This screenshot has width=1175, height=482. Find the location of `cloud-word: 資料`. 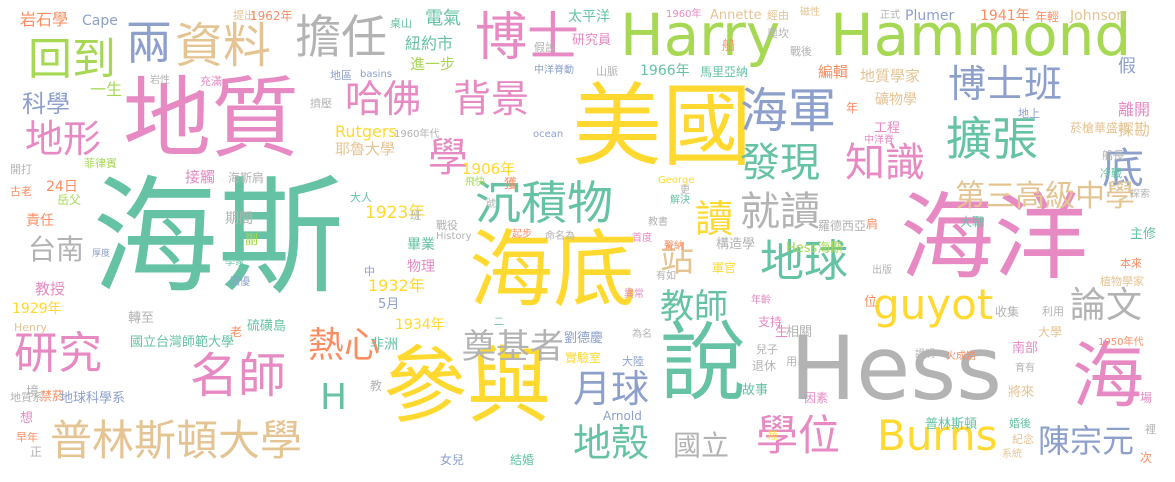

cloud-word: 資料 is located at coordinates (223, 46).